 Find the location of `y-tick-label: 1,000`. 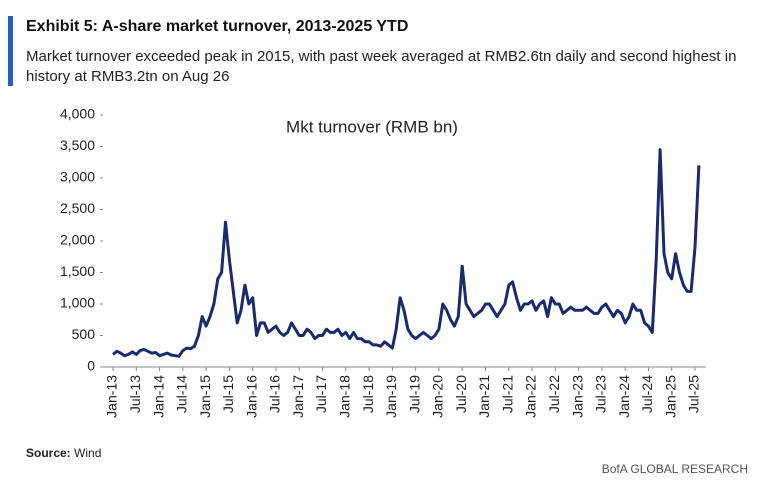

y-tick-label: 1,000 is located at coordinates (77, 303).